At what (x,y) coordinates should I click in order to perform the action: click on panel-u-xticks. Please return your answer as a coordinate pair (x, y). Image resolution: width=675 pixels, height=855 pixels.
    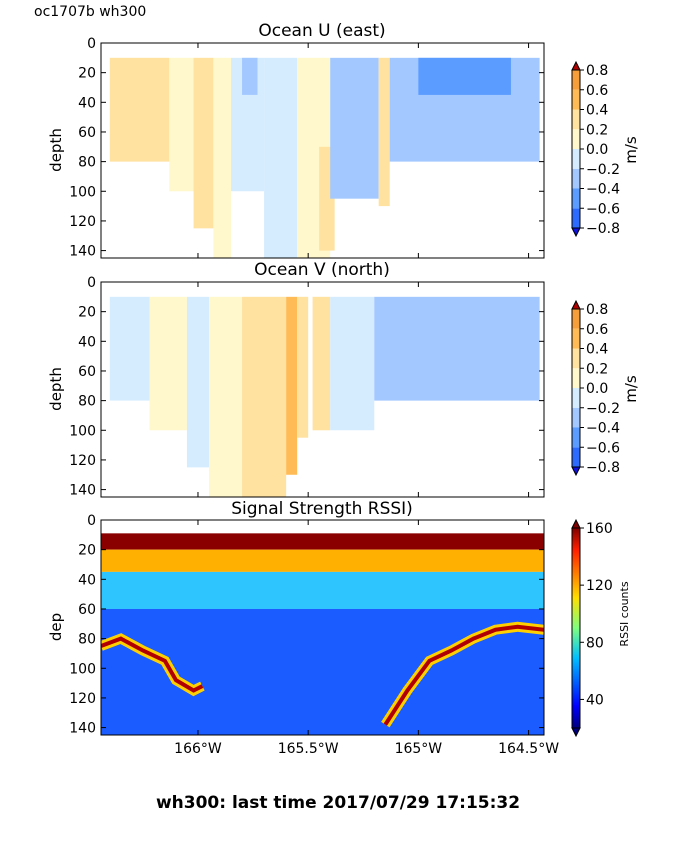
    Looking at the image, I should click on (363, 150).